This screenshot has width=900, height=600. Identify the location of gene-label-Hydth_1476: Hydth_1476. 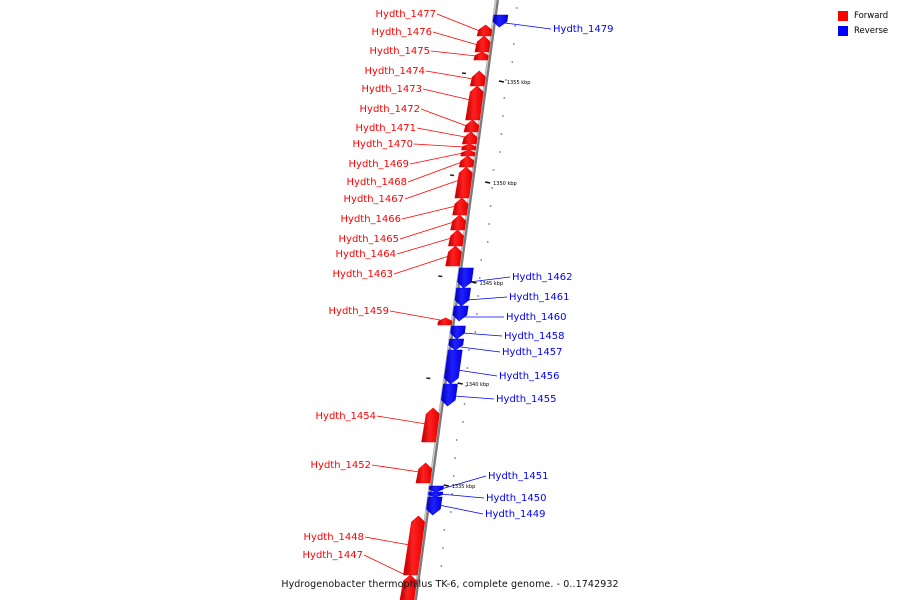
(402, 32).